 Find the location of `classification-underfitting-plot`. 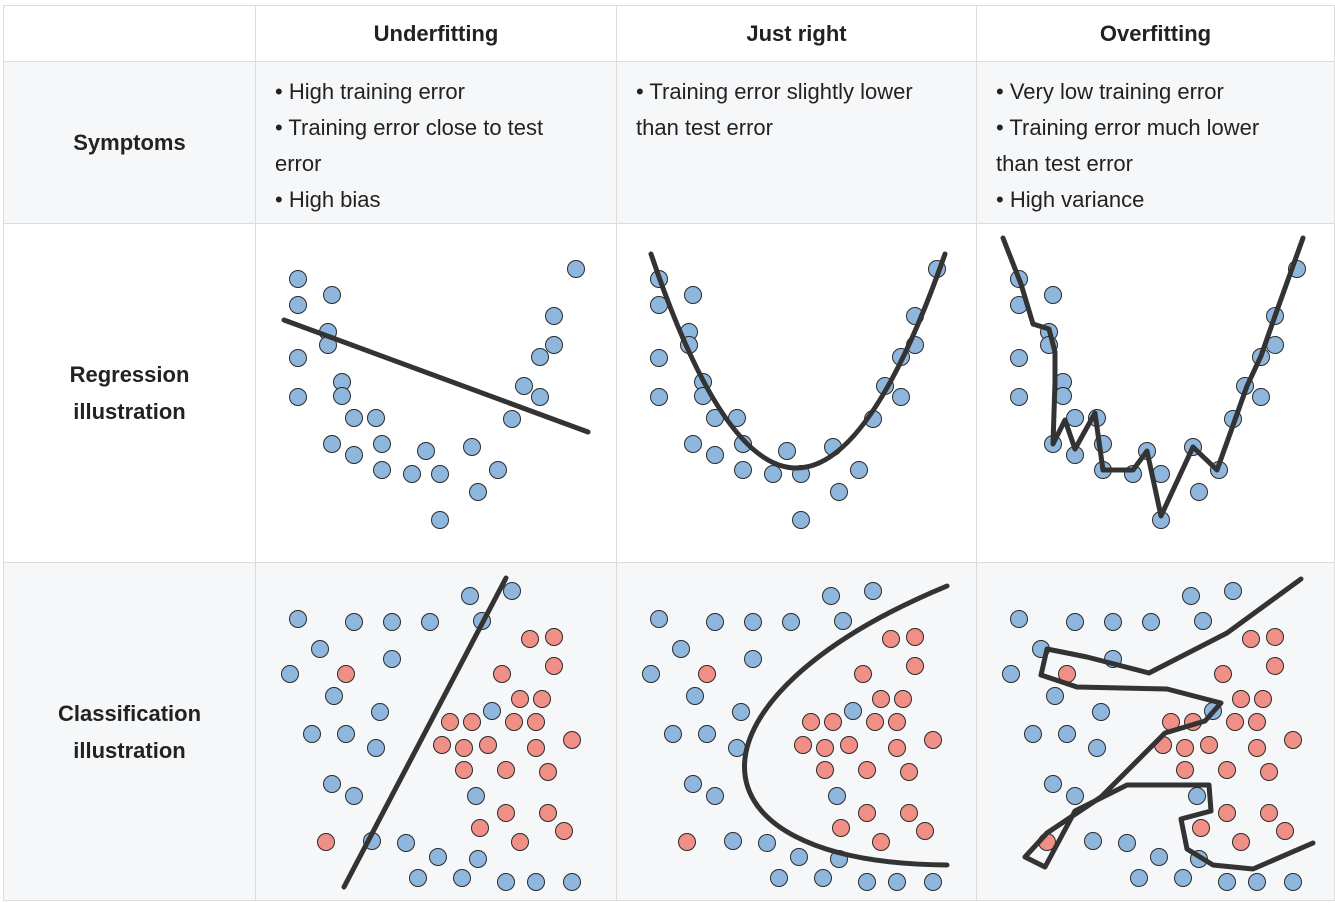

classification-underfitting-plot is located at coordinates (431, 733).